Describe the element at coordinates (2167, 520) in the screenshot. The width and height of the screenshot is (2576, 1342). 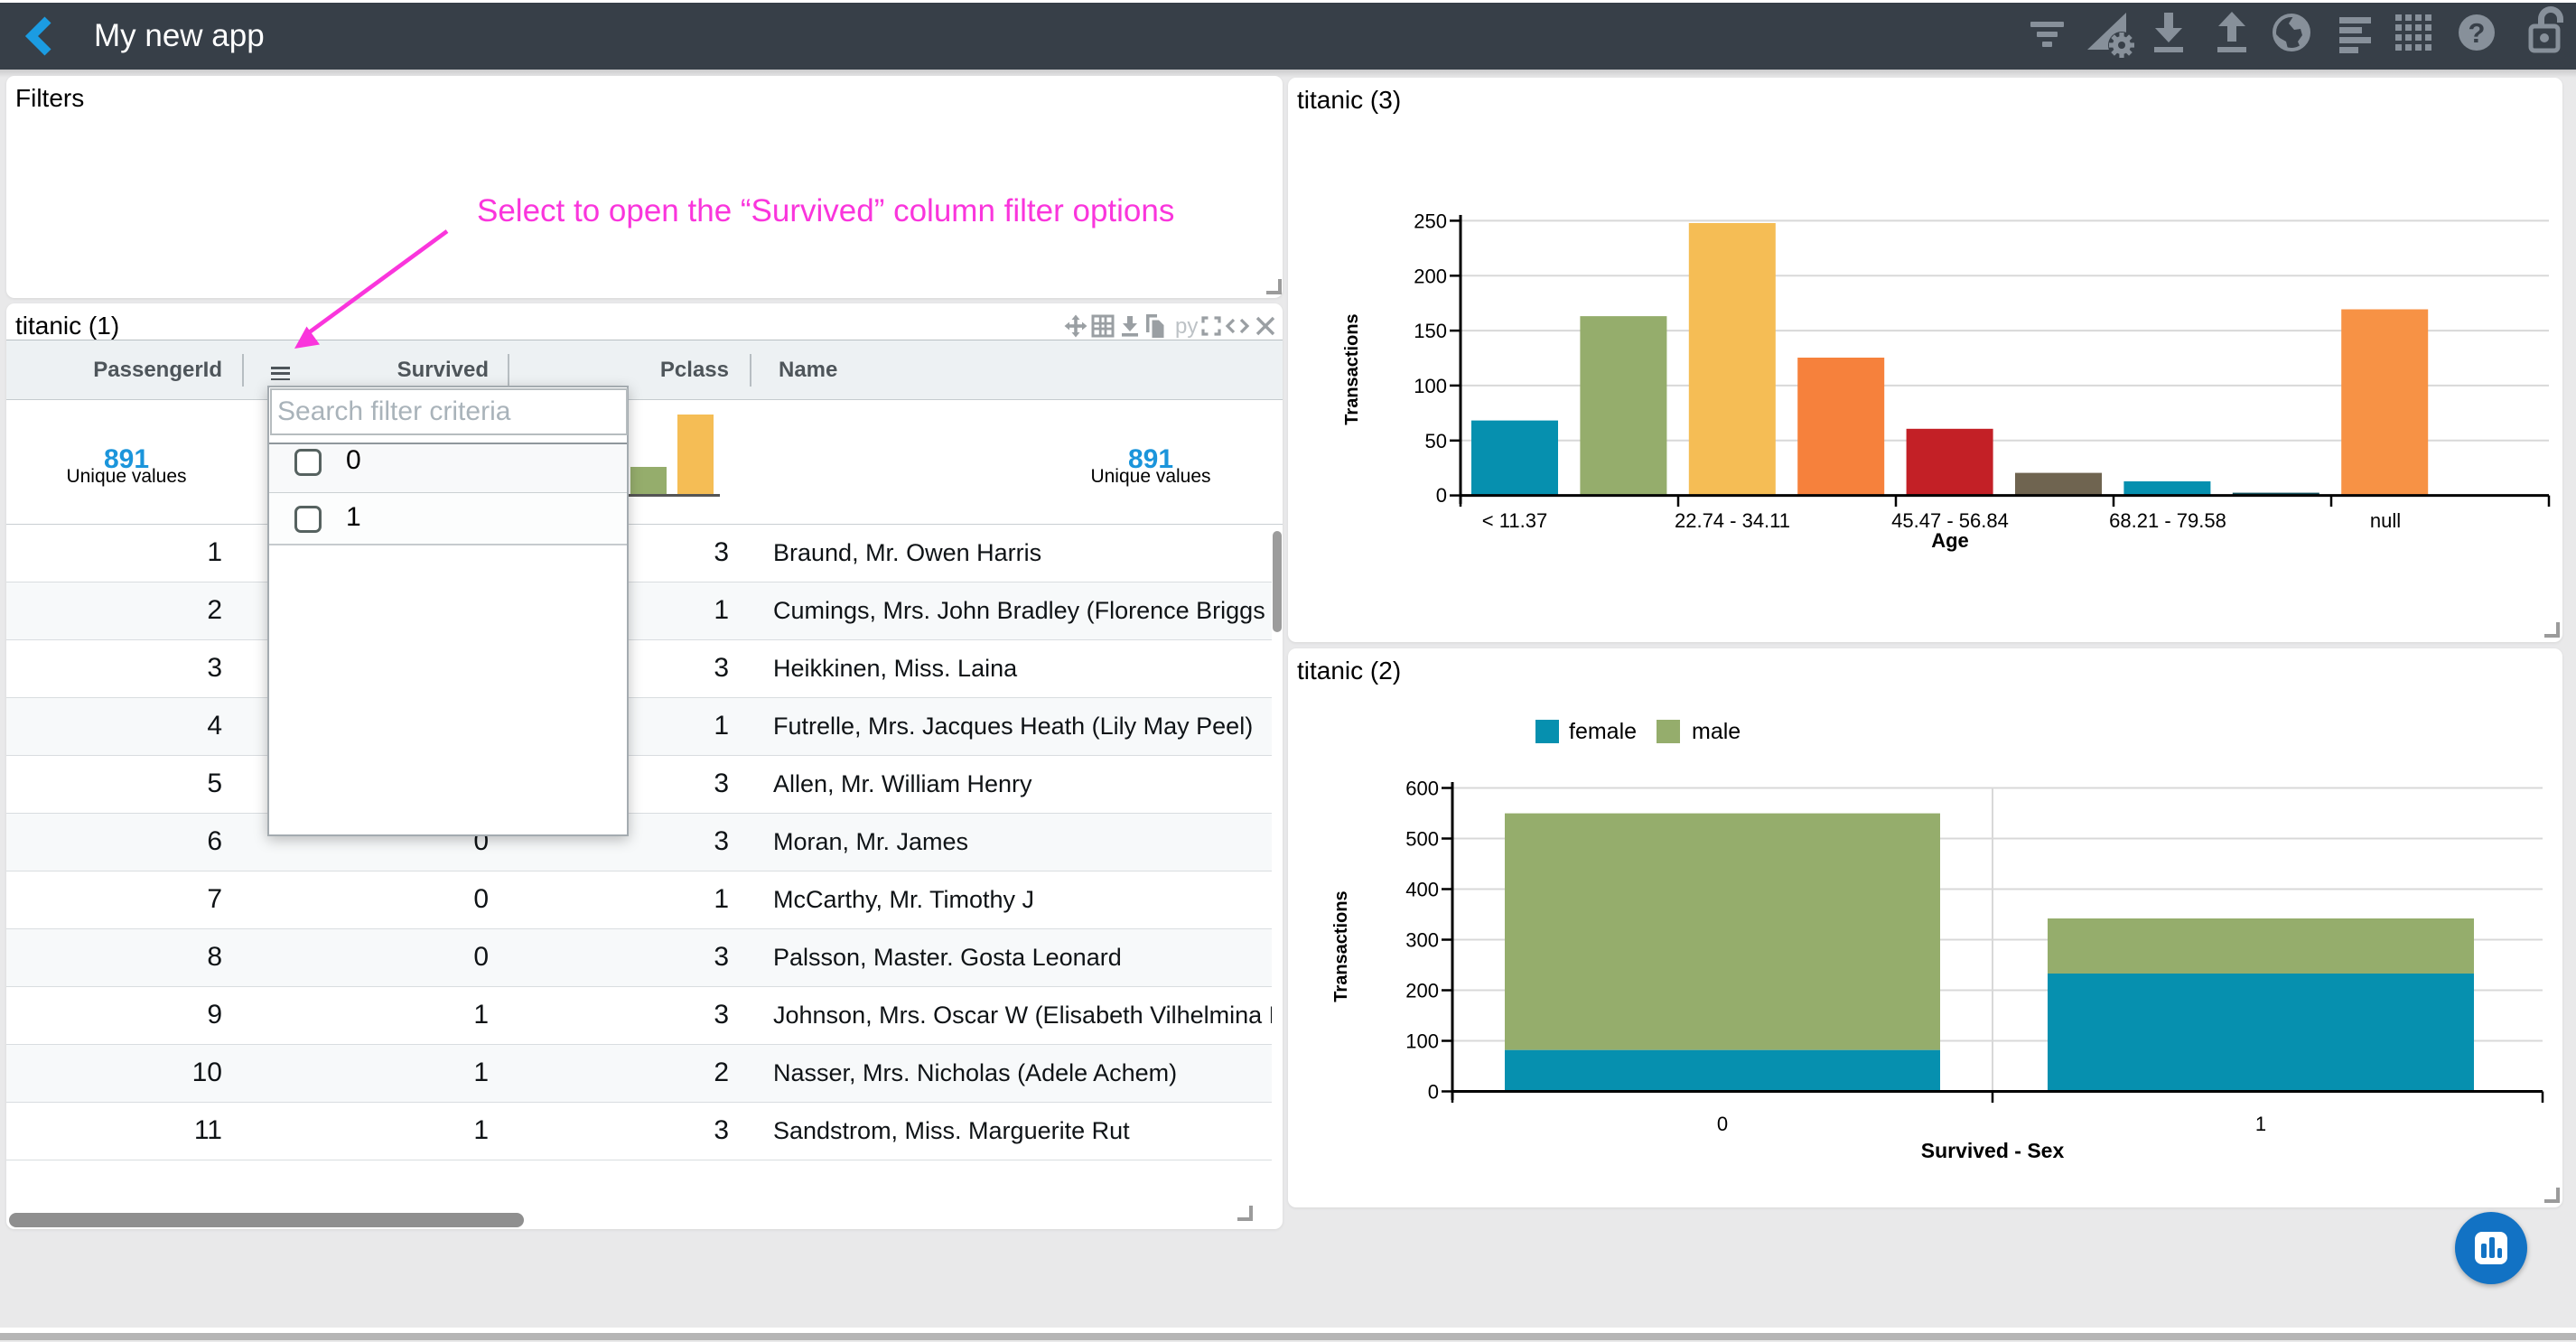
I see `svg-text: 68.21 - 79.58` at that location.